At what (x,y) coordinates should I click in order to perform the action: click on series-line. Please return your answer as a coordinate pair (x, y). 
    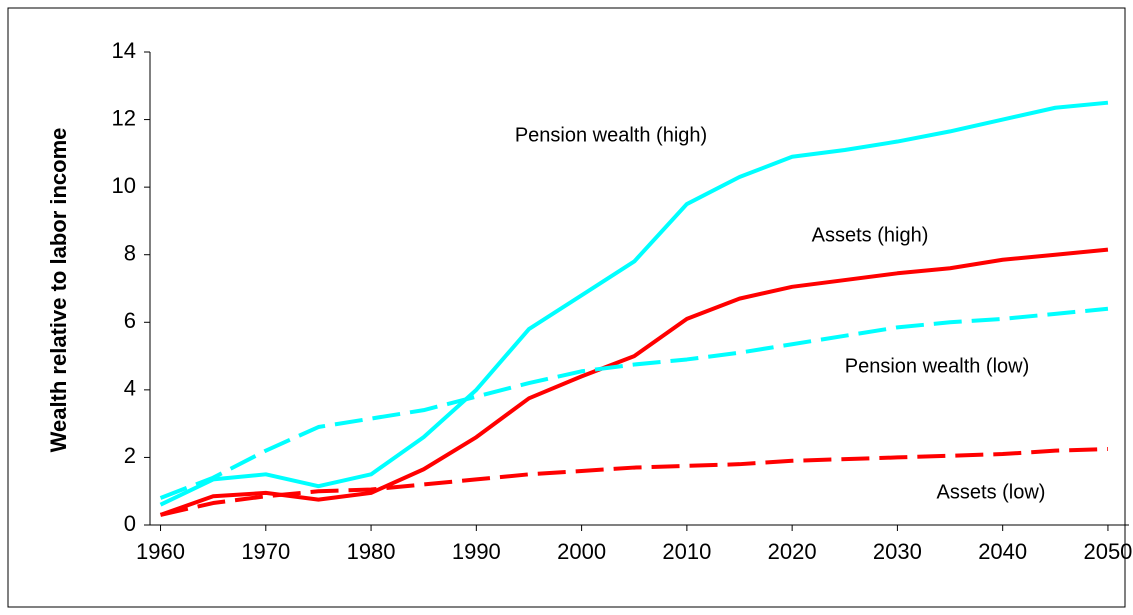
    Looking at the image, I should click on (634, 481).